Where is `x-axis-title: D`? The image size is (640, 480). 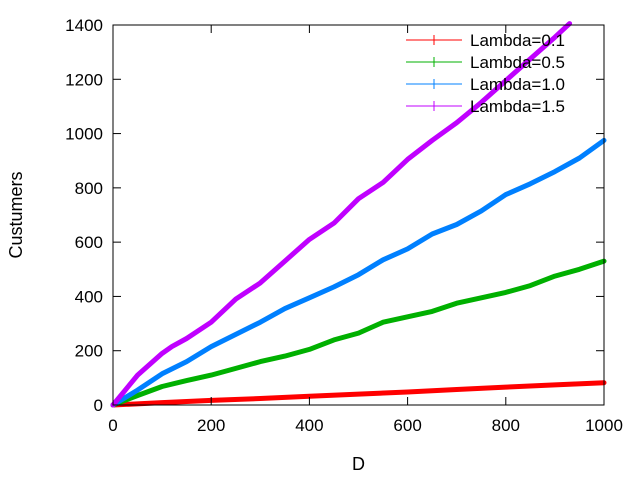
x-axis-title: D is located at coordinates (358, 464).